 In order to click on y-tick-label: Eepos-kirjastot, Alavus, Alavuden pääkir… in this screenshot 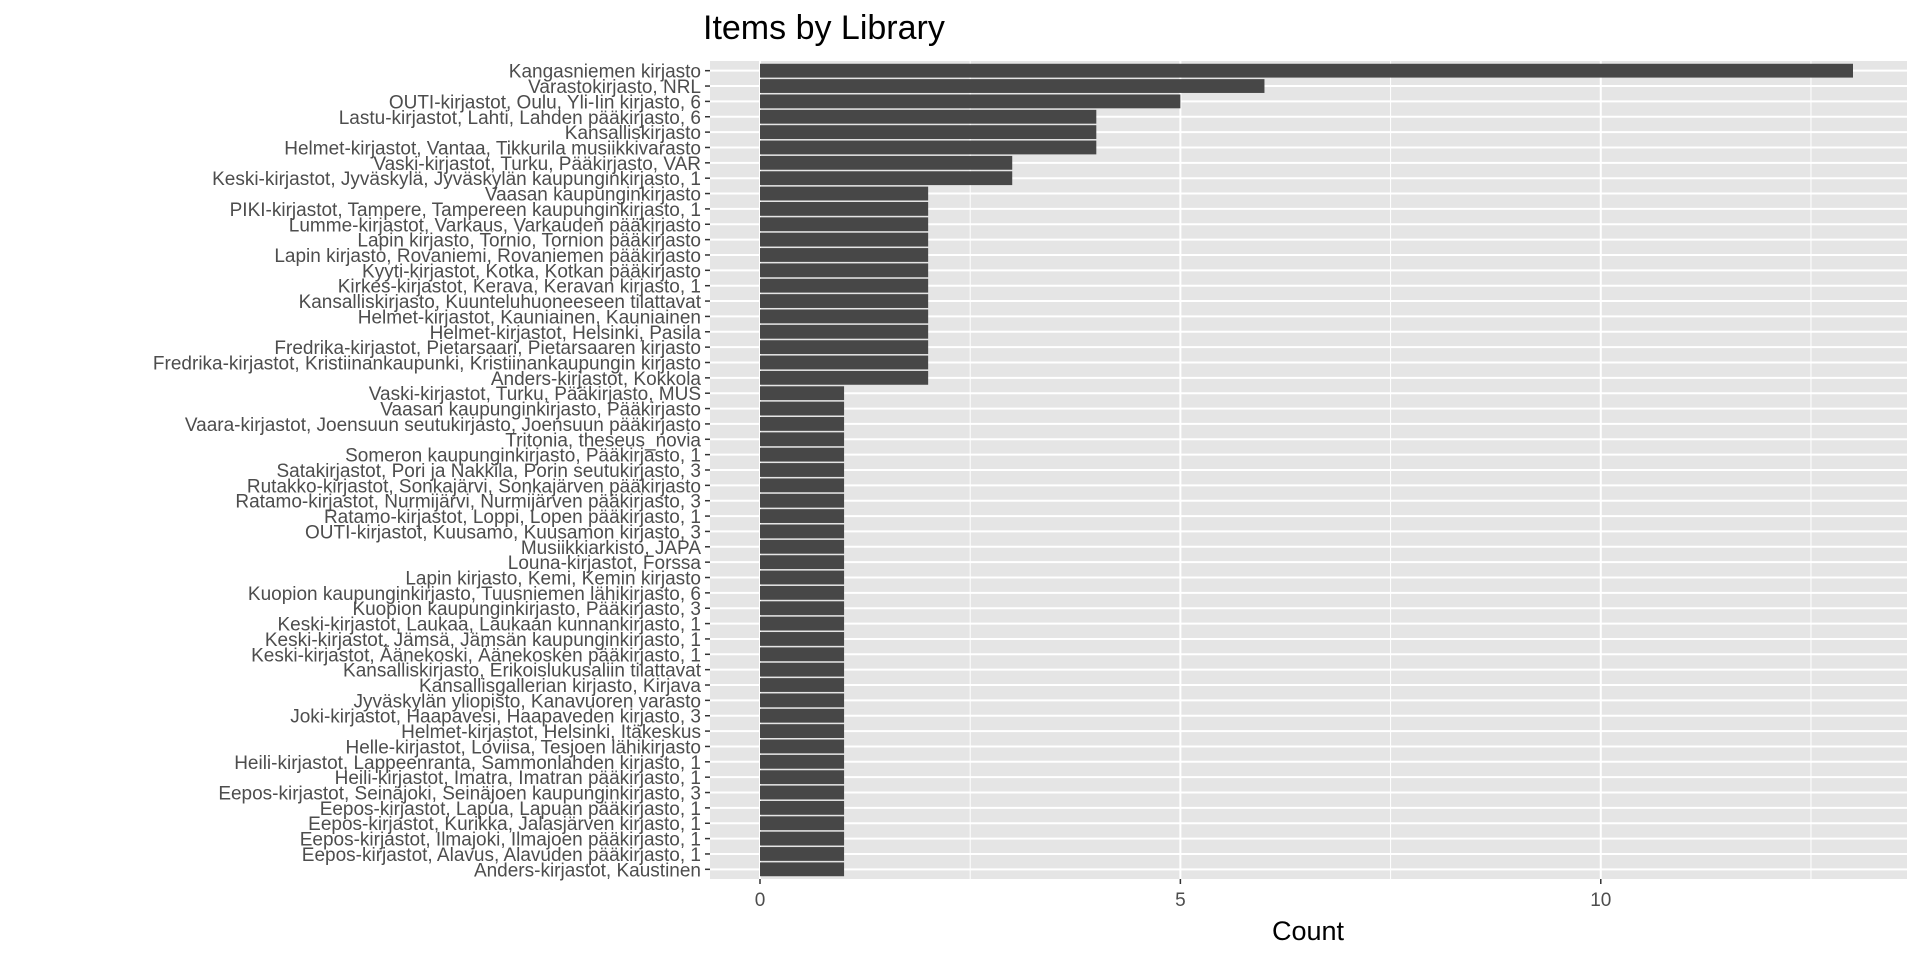, I will do `click(501, 855)`.